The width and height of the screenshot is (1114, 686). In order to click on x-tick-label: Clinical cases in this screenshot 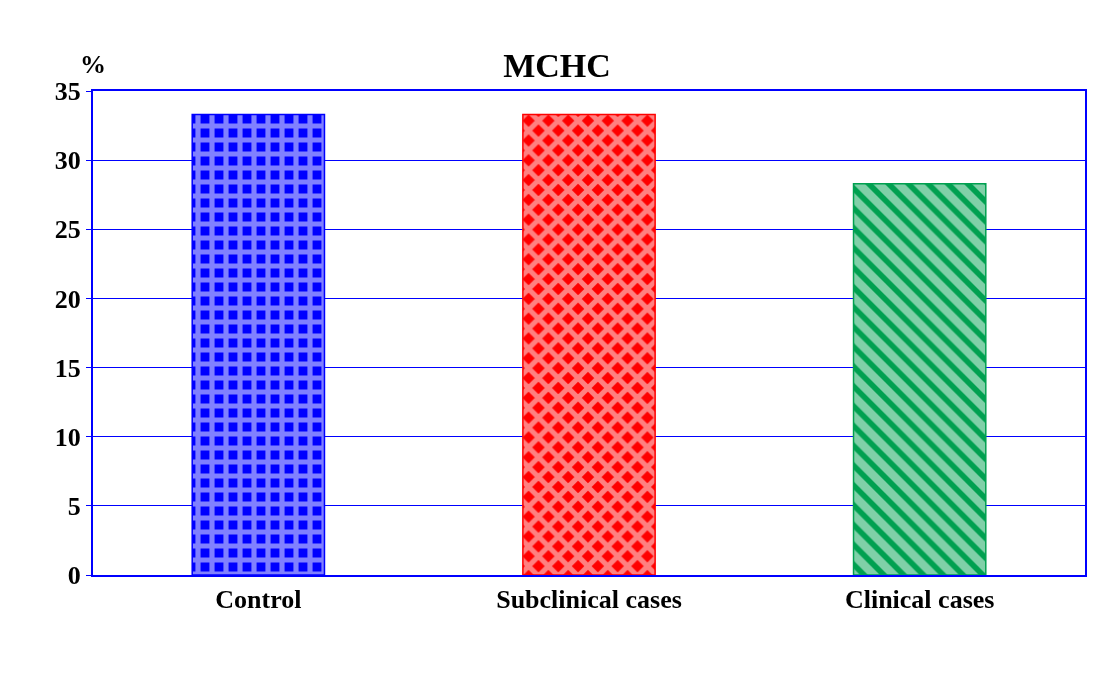, I will do `click(919, 600)`.